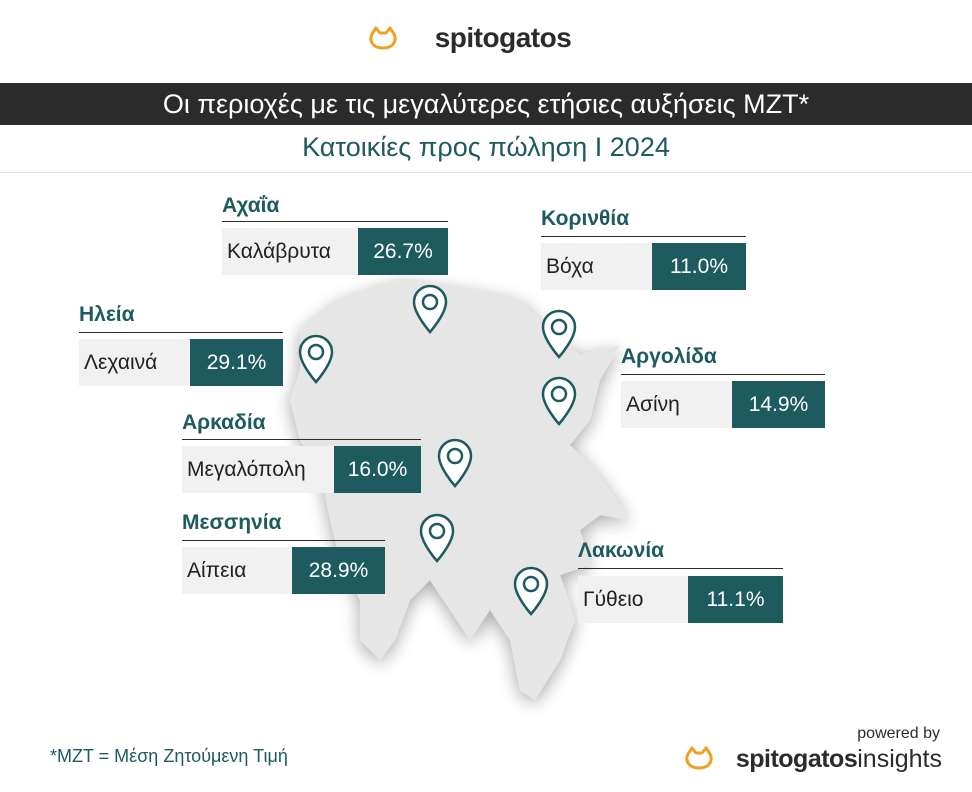  What do you see at coordinates (232, 522) in the screenshot?
I see `region-name: Μεσσηνία` at bounding box center [232, 522].